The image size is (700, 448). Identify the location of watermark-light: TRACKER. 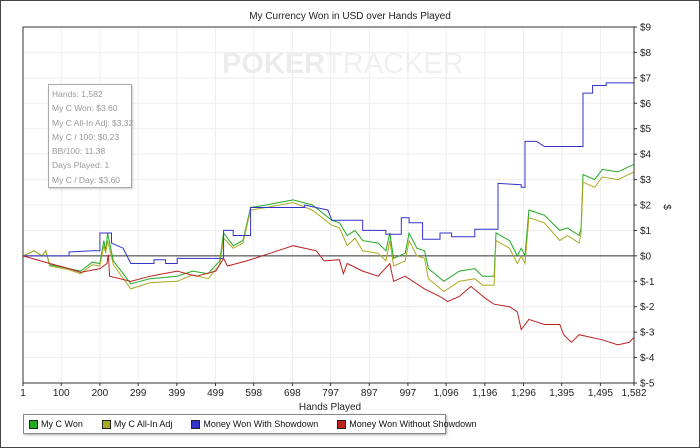
(394, 64).